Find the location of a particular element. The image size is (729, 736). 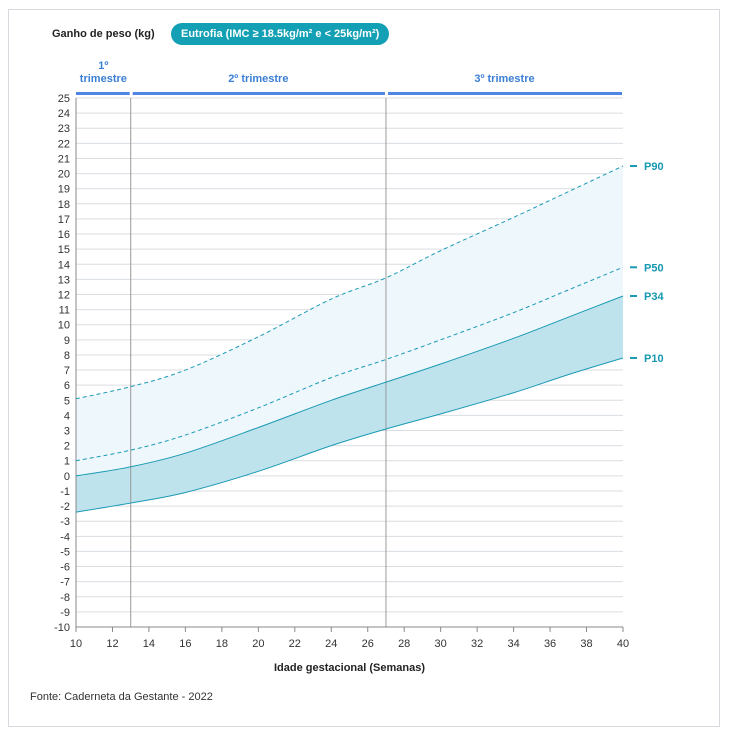

x-tick-label-30: 30 is located at coordinates (441, 644).